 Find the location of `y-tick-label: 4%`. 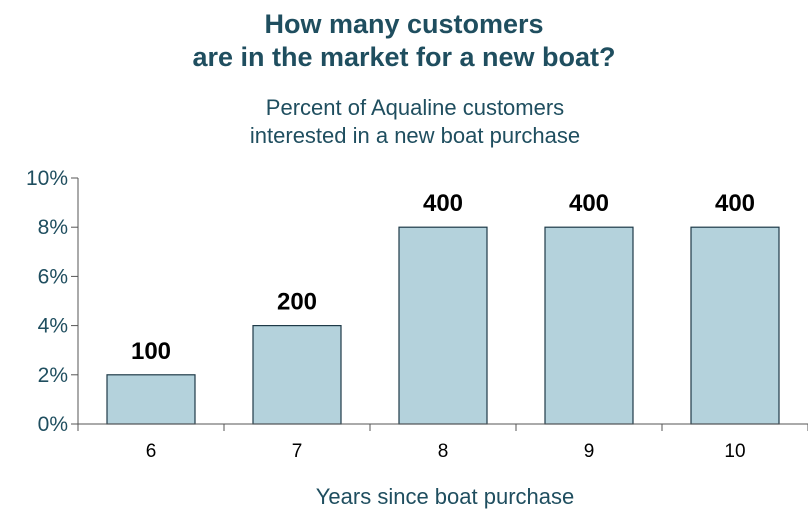

y-tick-label: 4% is located at coordinates (53, 326).